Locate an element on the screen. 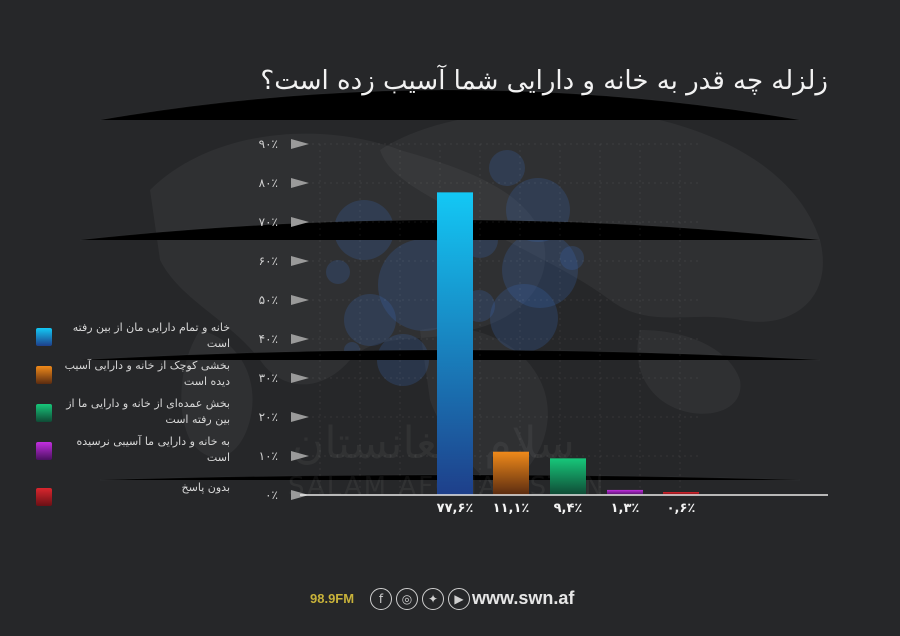  legend-label: بخشی کوچک از خانه و دارایی آسیب دیده است is located at coordinates (147, 373).